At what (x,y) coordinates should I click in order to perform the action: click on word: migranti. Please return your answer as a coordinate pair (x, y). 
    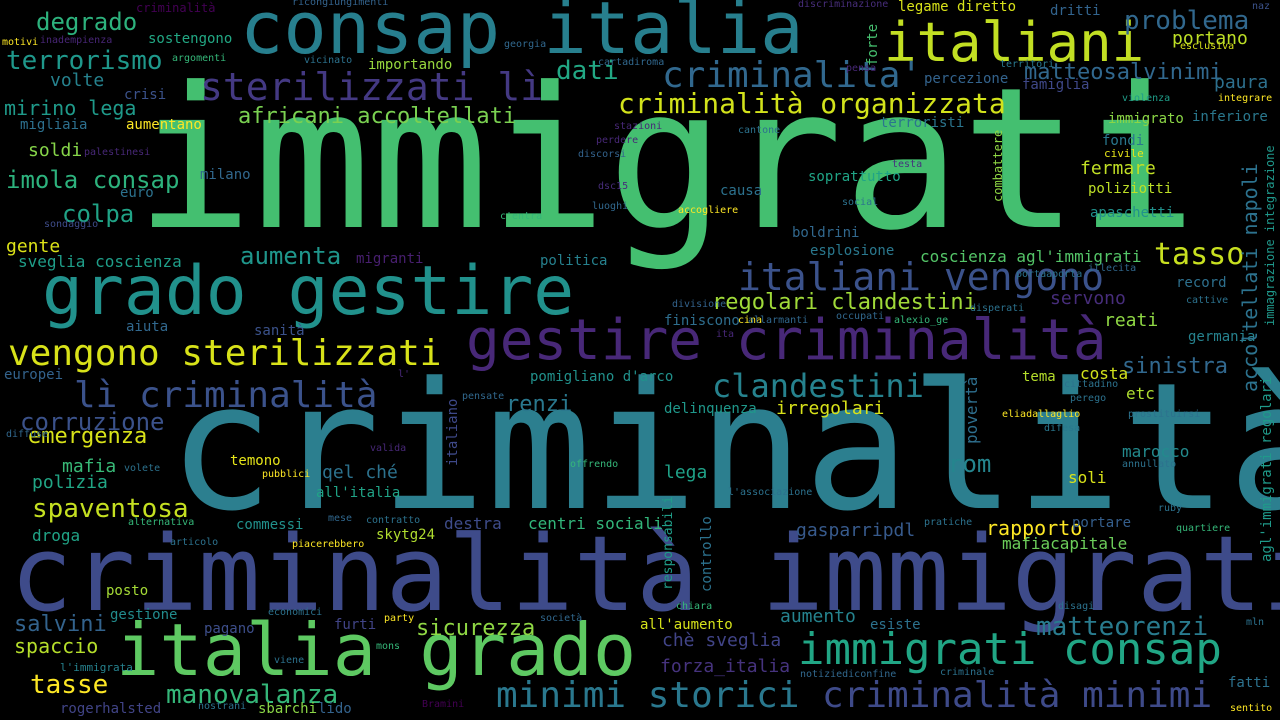
    Looking at the image, I should click on (390, 259).